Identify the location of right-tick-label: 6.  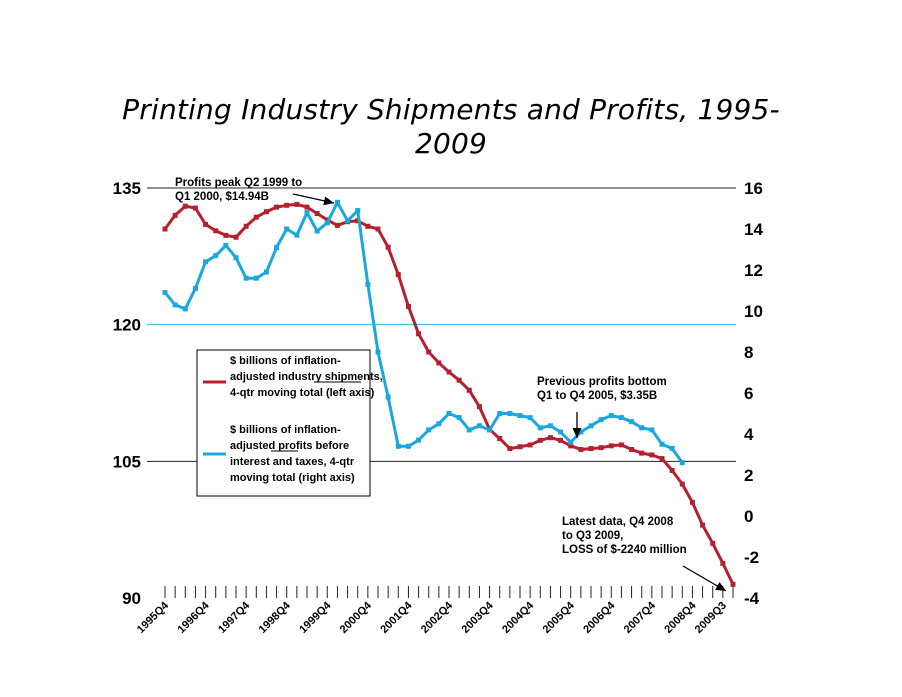
(748, 393).